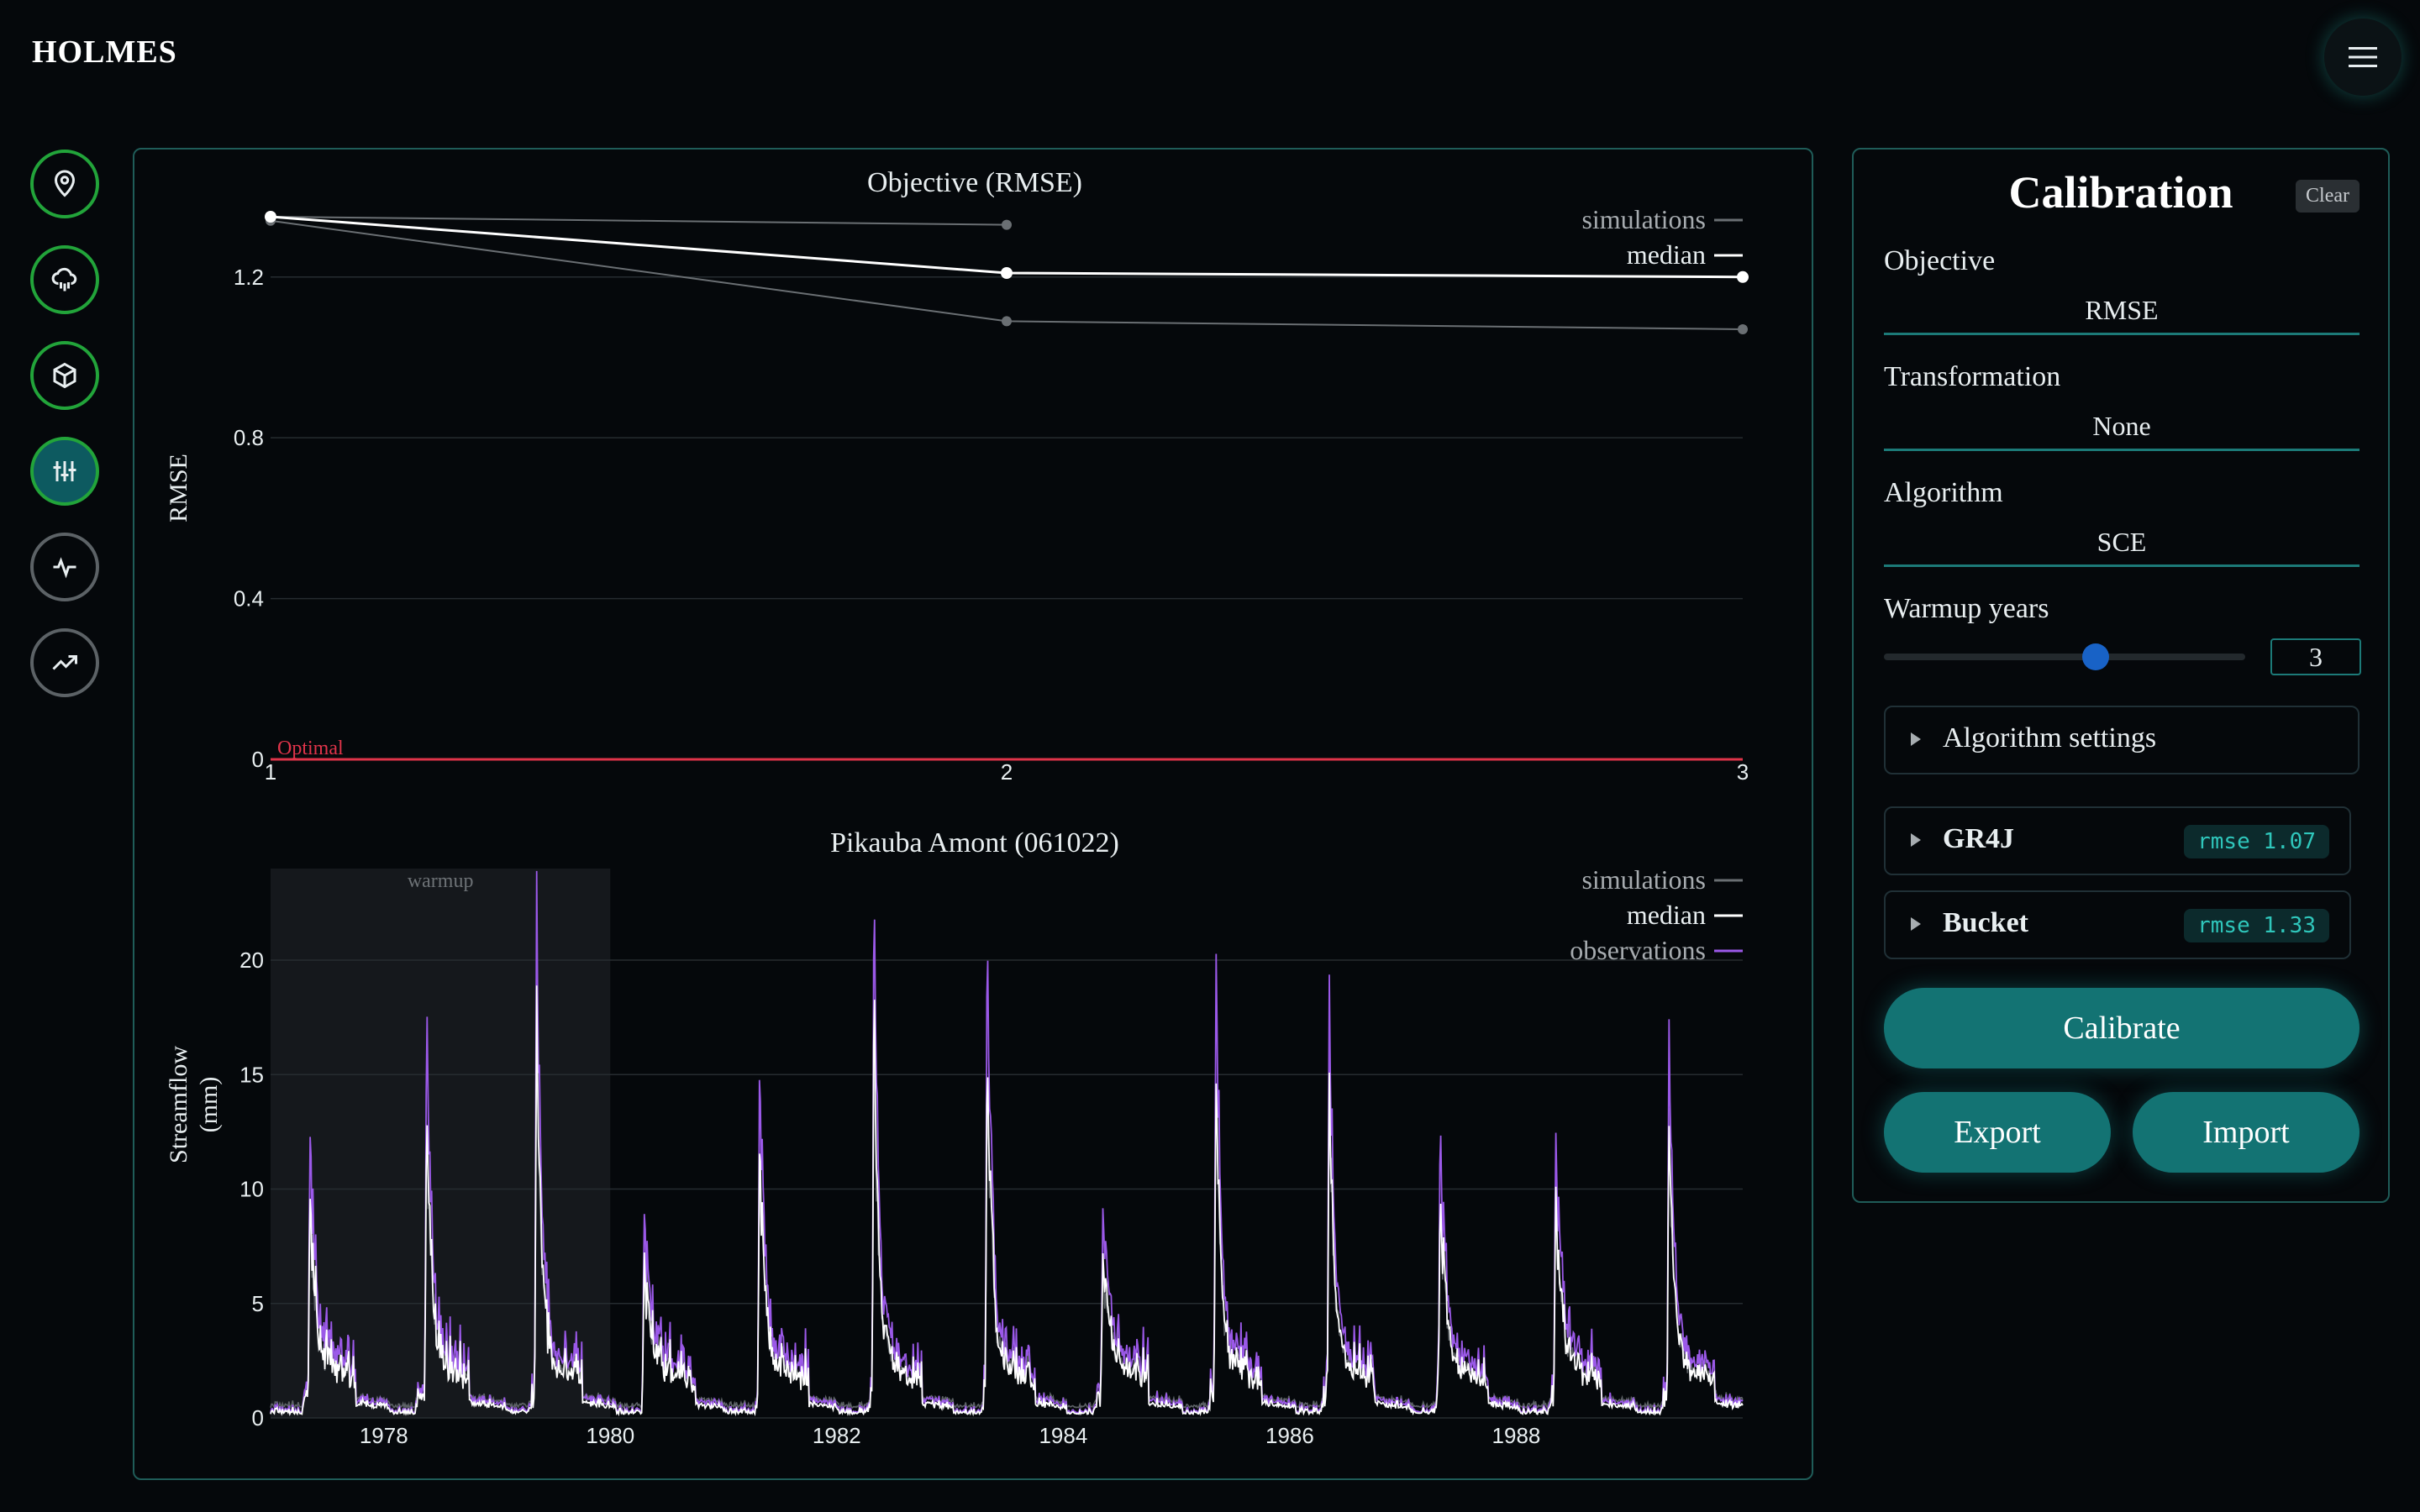  What do you see at coordinates (1997, 1132) in the screenshot?
I see `export-button: Export` at bounding box center [1997, 1132].